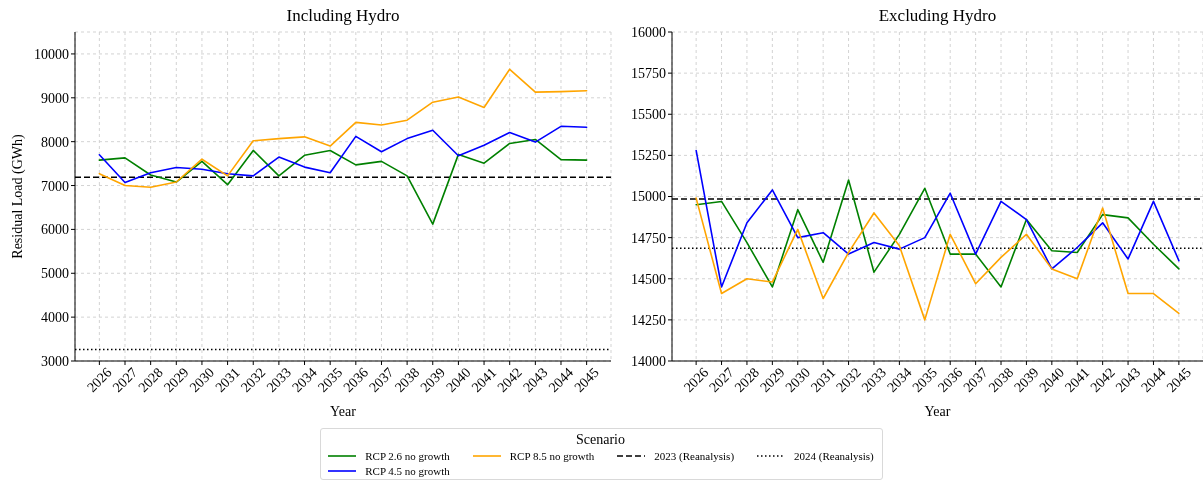 The width and height of the screenshot is (1203, 481). I want to click on legend-label: RCP 2.6 no growth, so click(407, 455).